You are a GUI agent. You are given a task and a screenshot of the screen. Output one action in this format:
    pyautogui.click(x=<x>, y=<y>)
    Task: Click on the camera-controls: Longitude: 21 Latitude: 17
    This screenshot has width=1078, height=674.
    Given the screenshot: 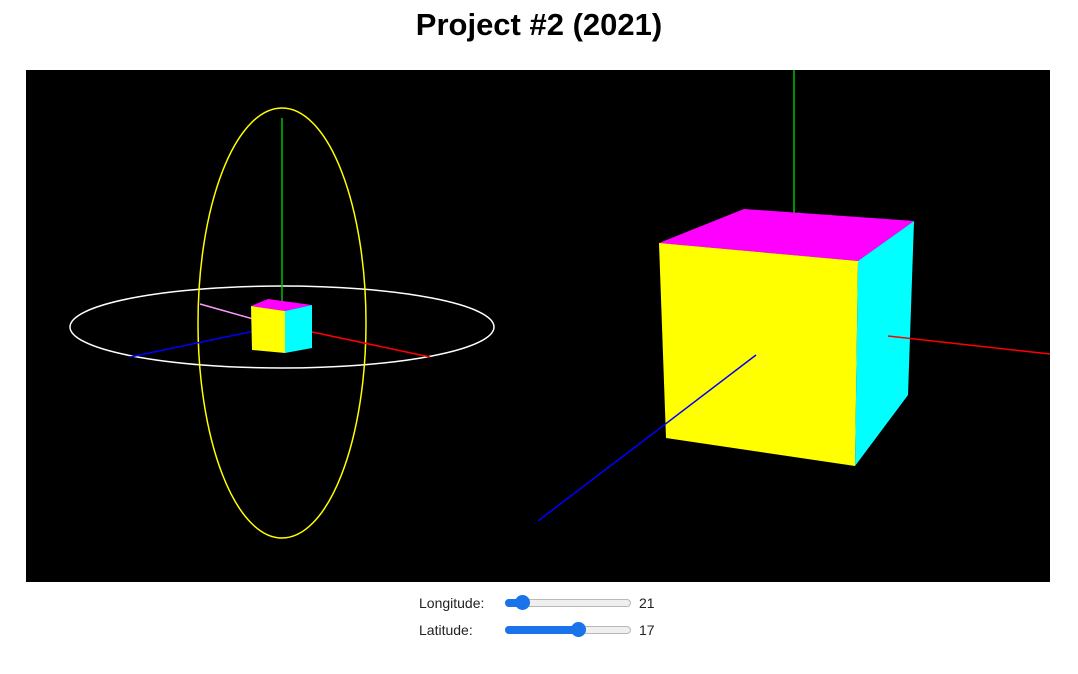 What is the action you would take?
    pyautogui.click(x=569, y=618)
    